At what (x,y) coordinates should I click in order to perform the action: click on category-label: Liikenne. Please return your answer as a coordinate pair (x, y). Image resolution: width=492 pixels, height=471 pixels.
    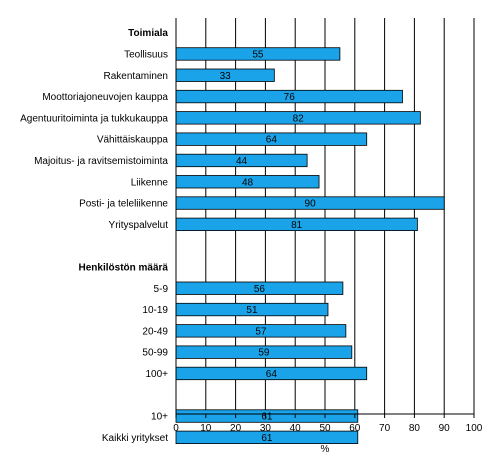
    Looking at the image, I should click on (150, 182).